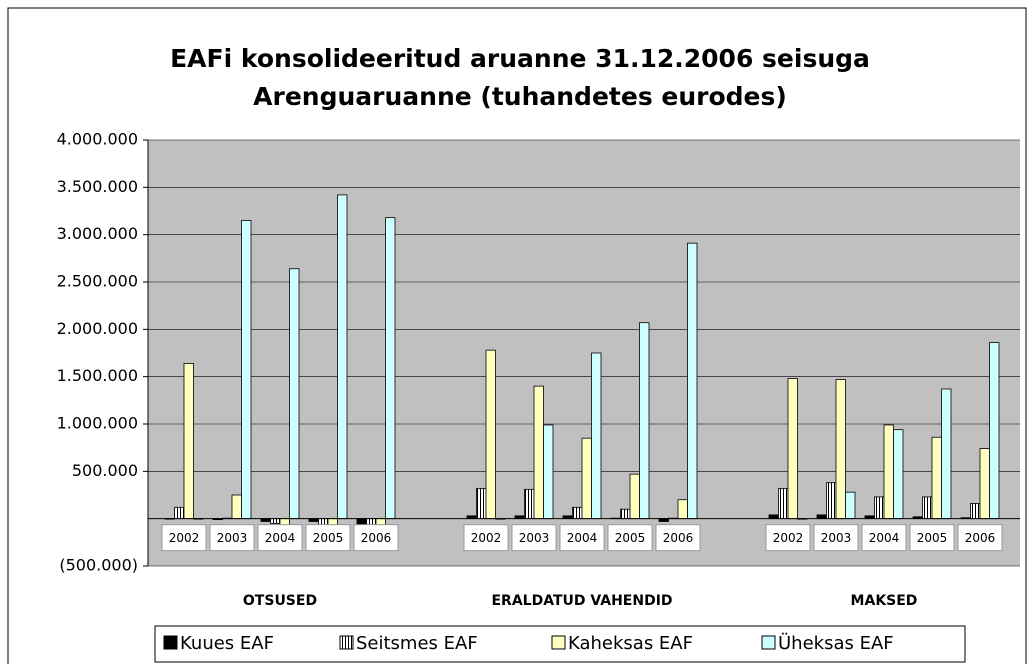 The width and height of the screenshot is (1034, 664). I want to click on y-tick-label: 2.000.000, so click(97, 328).